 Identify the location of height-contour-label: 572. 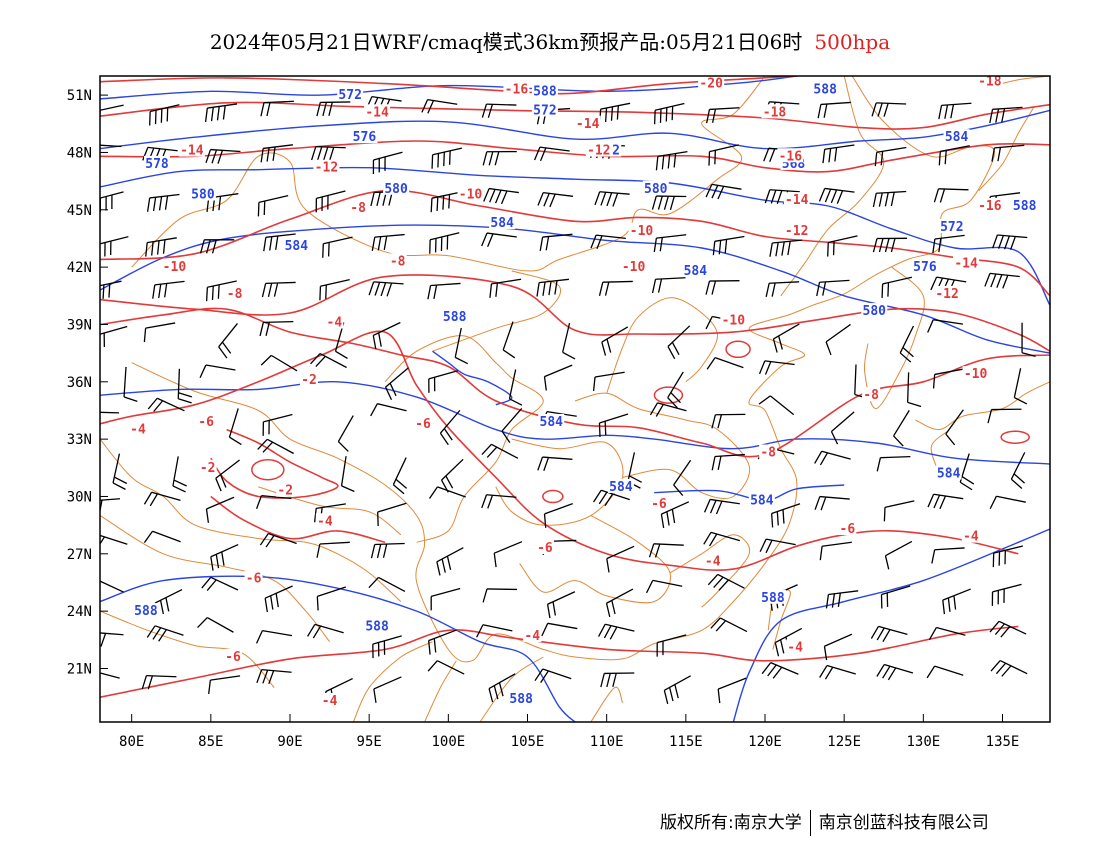
(349, 95).